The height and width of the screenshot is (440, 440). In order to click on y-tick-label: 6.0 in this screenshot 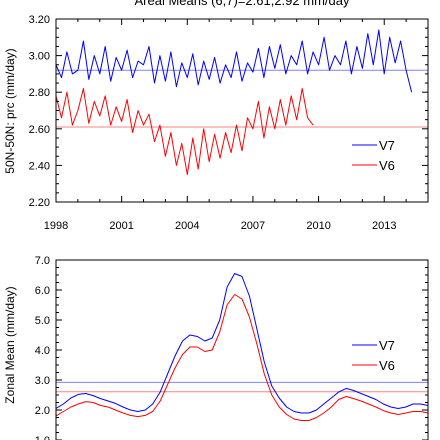, I will do `click(42, 291)`.